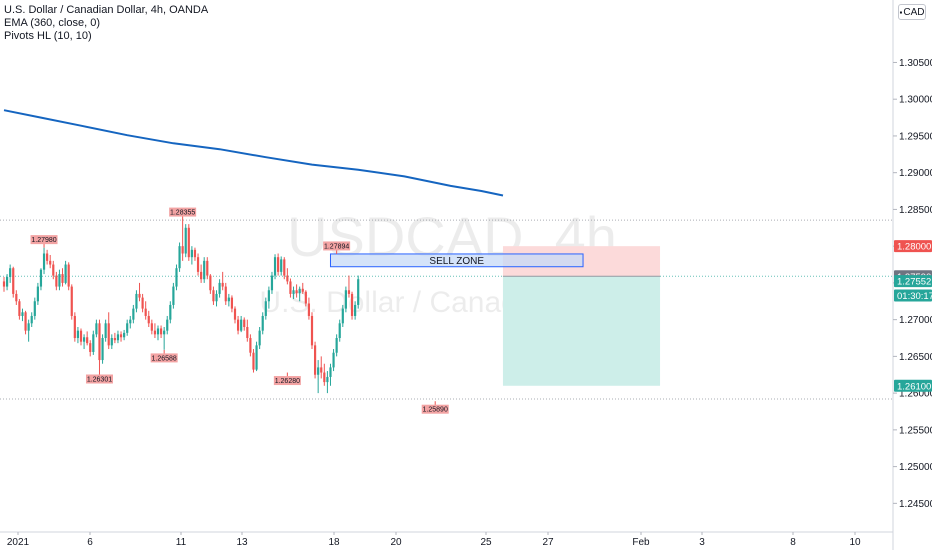 The height and width of the screenshot is (550, 932). What do you see at coordinates (181, 542) in the screenshot?
I see `x-tick-label: 11` at bounding box center [181, 542].